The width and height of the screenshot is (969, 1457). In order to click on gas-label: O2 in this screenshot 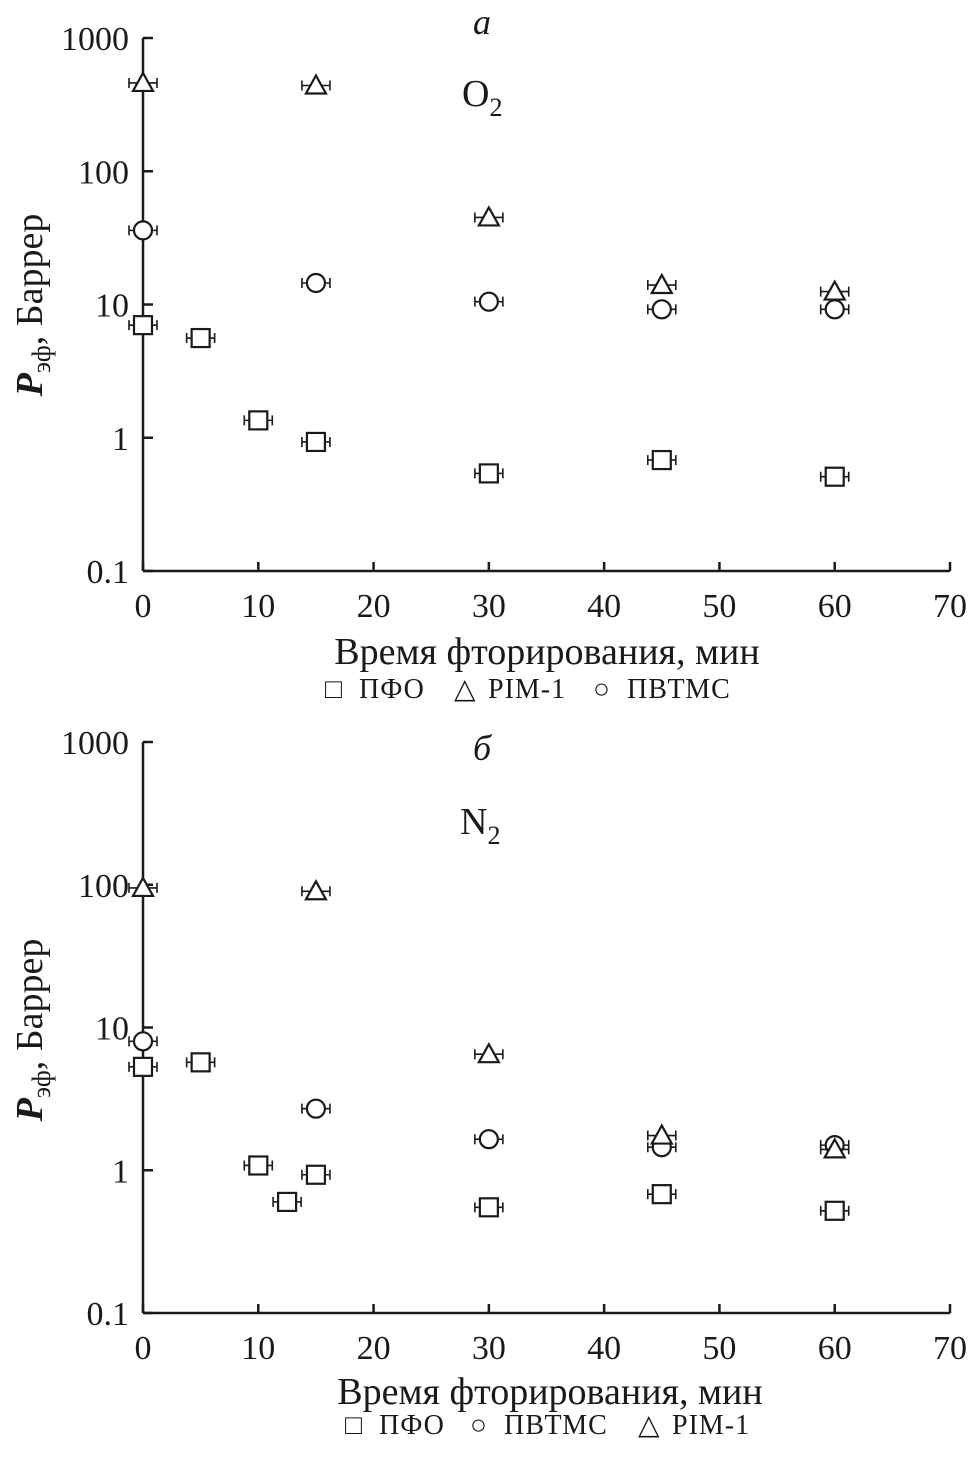, I will do `click(482, 97)`.